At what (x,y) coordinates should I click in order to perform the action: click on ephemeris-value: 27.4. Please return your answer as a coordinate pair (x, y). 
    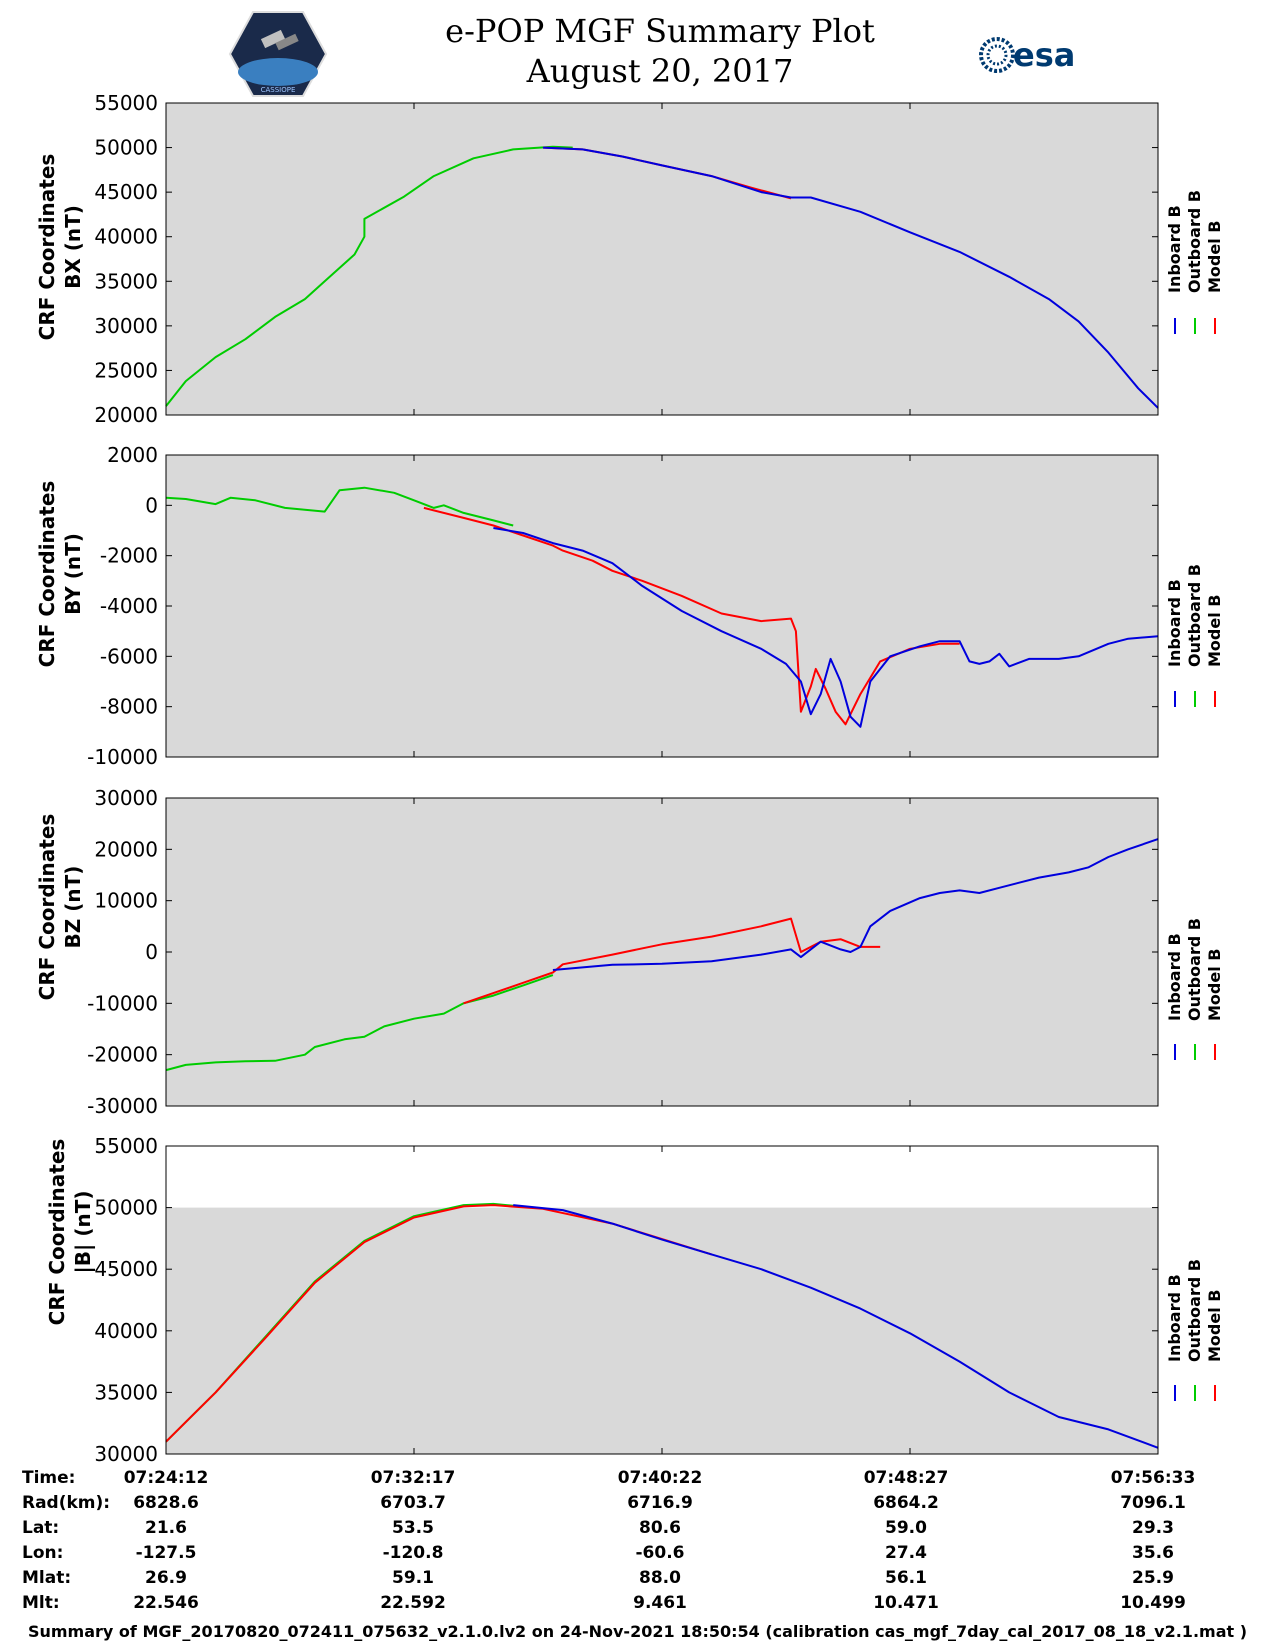
    Looking at the image, I should click on (906, 1553).